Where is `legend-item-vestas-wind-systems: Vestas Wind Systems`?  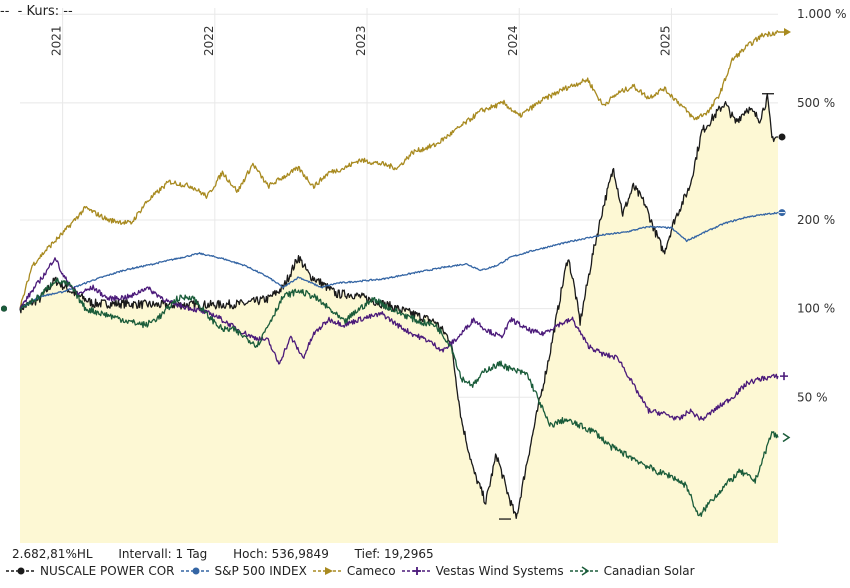 legend-item-vestas-wind-systems: Vestas Wind Systems is located at coordinates (482, 571).